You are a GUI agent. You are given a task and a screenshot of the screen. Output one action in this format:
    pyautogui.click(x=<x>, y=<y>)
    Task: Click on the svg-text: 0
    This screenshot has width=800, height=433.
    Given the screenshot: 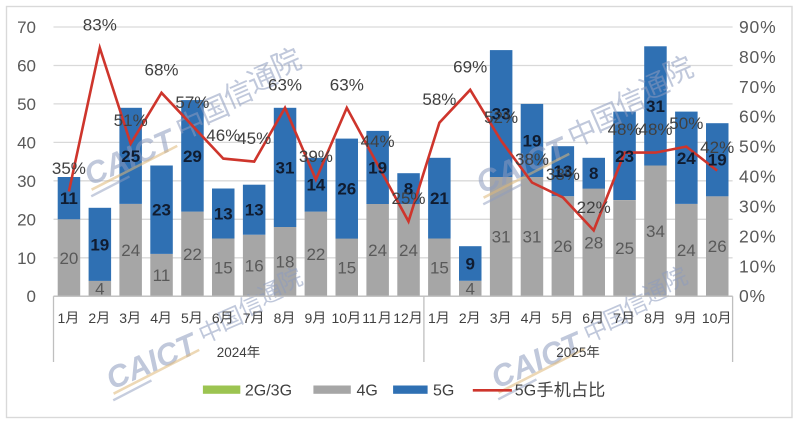 What is the action you would take?
    pyautogui.click(x=31, y=296)
    